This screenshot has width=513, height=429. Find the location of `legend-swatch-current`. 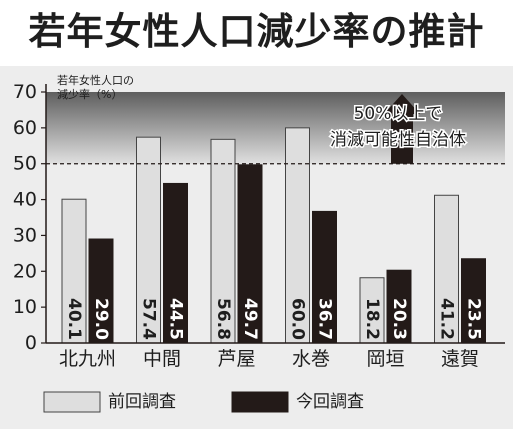

legend-swatch-current is located at coordinates (260, 402).